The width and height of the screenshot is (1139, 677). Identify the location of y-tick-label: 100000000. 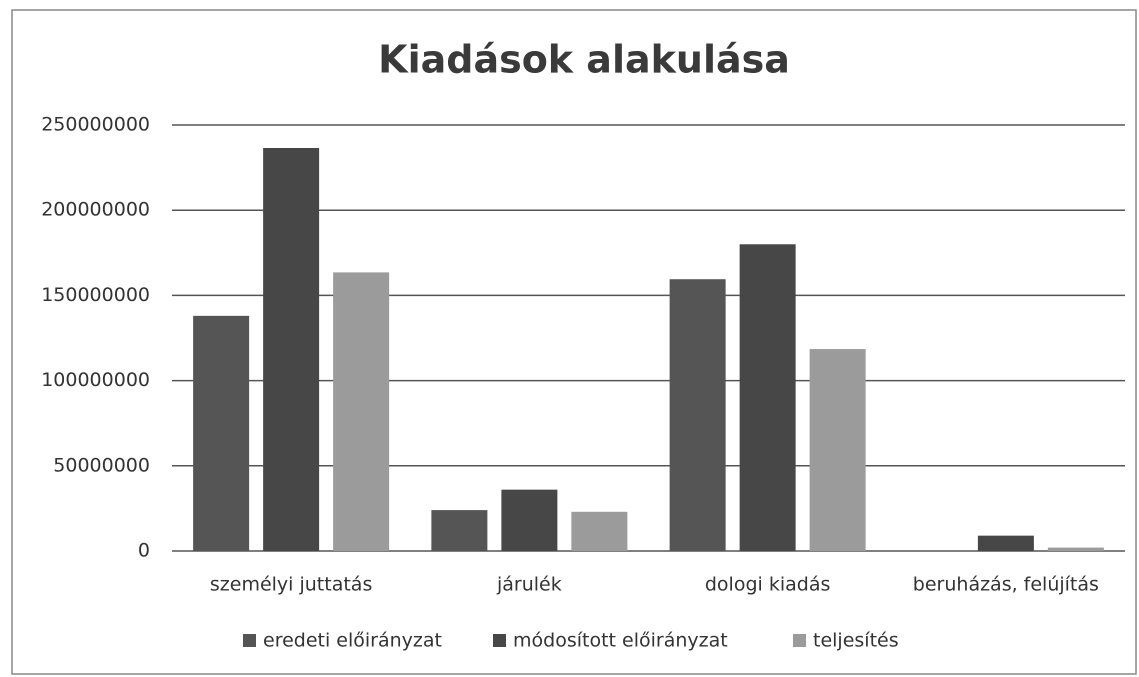
(95, 380).